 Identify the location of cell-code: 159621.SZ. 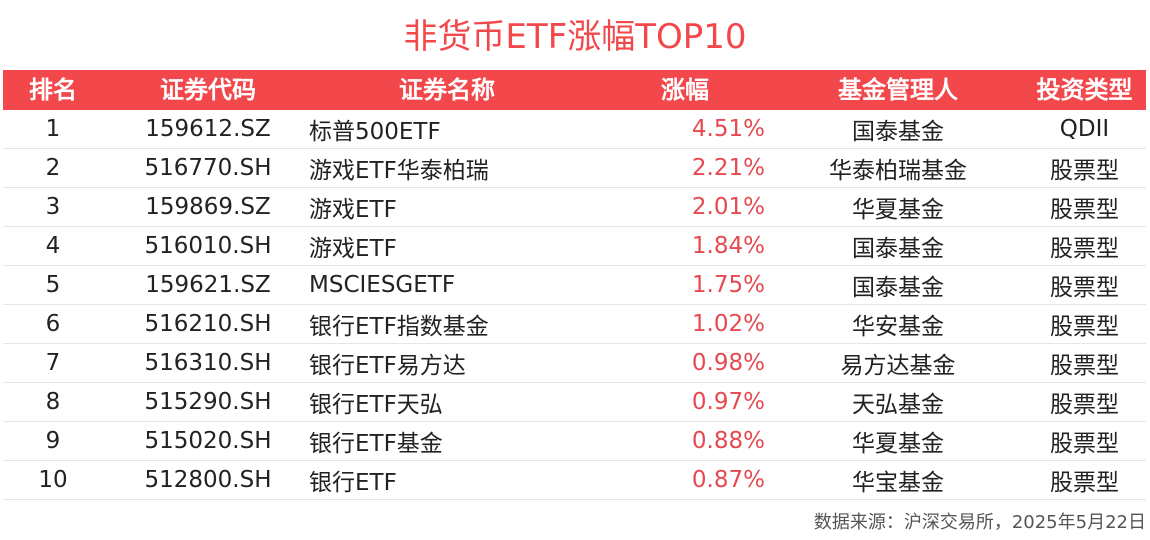
(208, 285).